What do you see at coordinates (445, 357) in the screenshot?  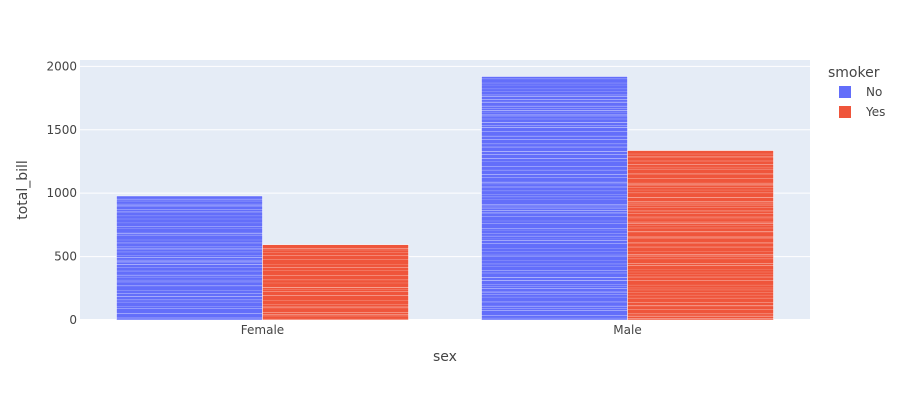 I see `x-axis-title: sex` at bounding box center [445, 357].